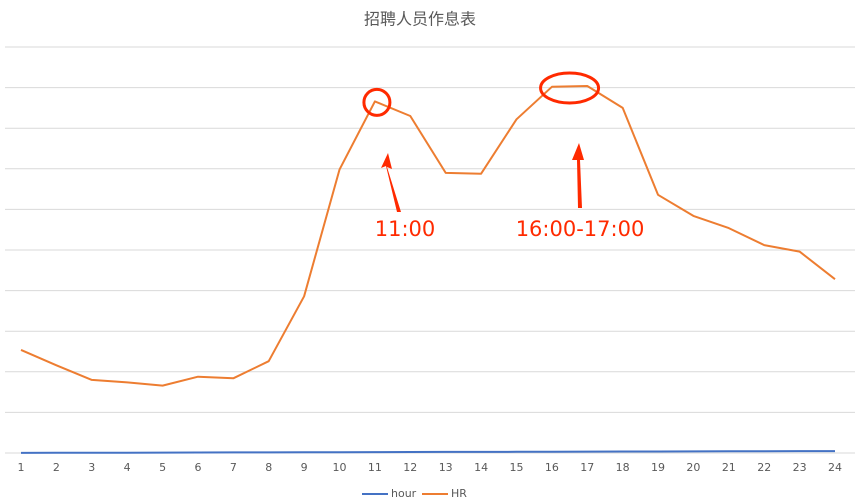  What do you see at coordinates (404, 493) in the screenshot?
I see `legend-label: hour` at bounding box center [404, 493].